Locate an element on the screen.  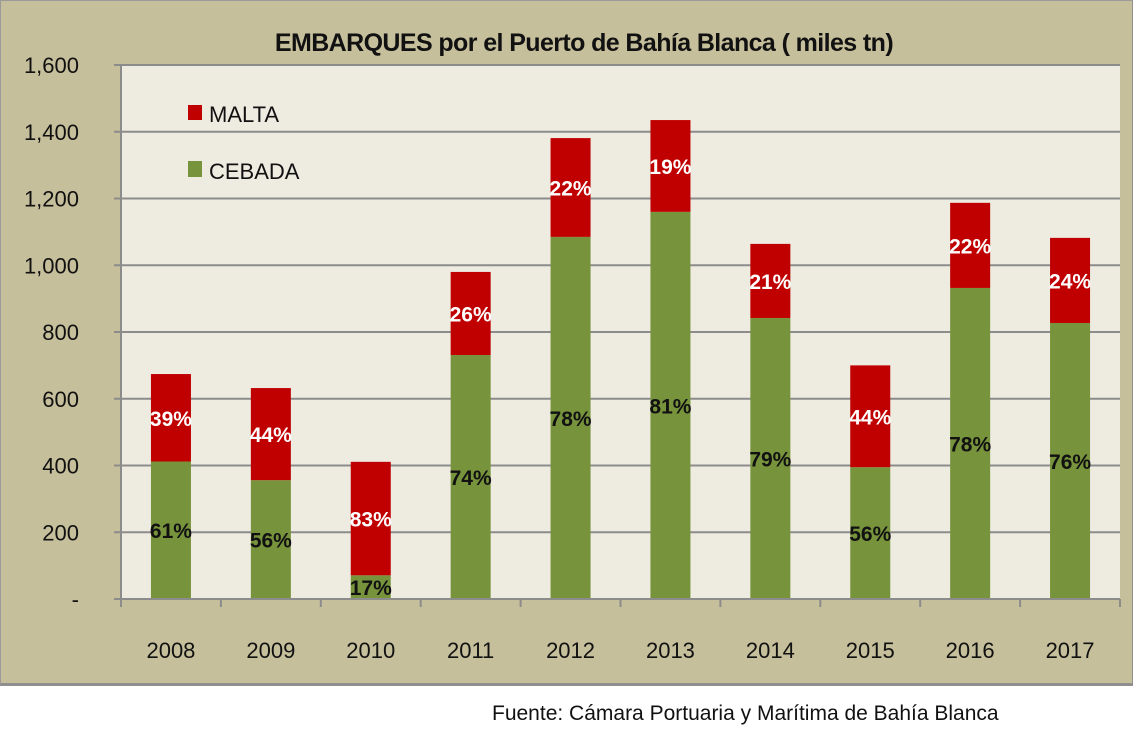
legend-swatch-cebada is located at coordinates (195, 169).